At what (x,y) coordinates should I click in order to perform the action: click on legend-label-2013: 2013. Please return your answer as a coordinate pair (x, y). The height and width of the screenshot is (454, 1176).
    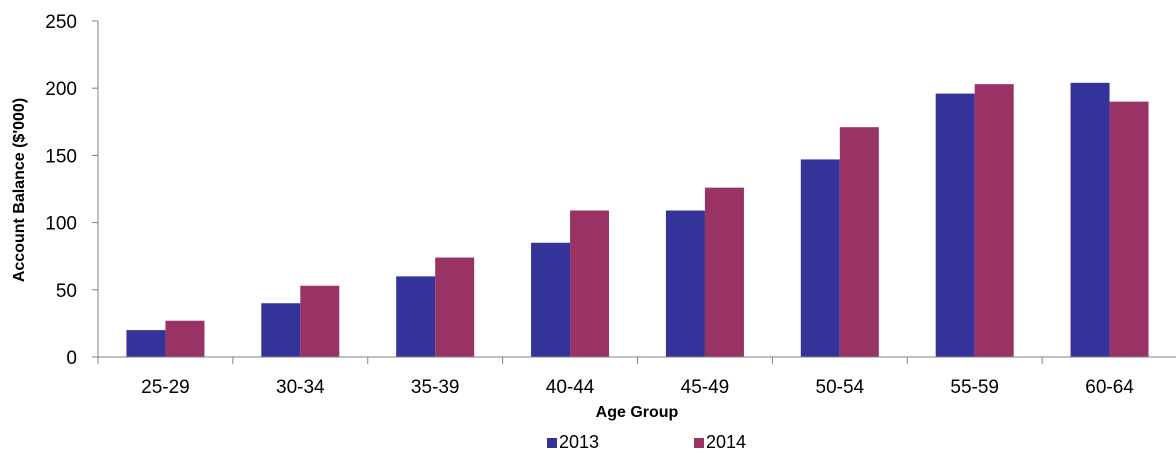
    Looking at the image, I should click on (579, 442).